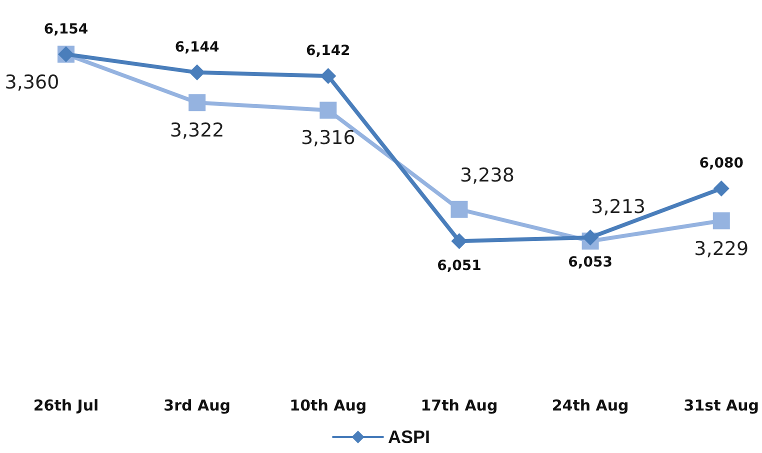 This screenshot has width=762, height=453. Describe the element at coordinates (618, 207) in the screenshot. I see `data-label: 3,213` at that location.